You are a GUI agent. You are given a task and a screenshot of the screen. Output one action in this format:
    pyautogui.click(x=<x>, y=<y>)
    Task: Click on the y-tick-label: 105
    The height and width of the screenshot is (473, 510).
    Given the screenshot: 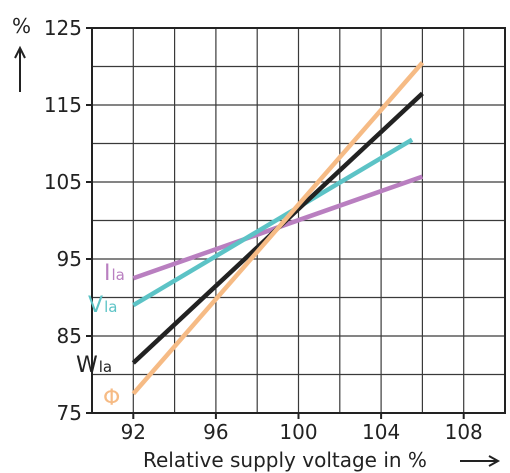 What is the action you would take?
    pyautogui.click(x=63, y=182)
    